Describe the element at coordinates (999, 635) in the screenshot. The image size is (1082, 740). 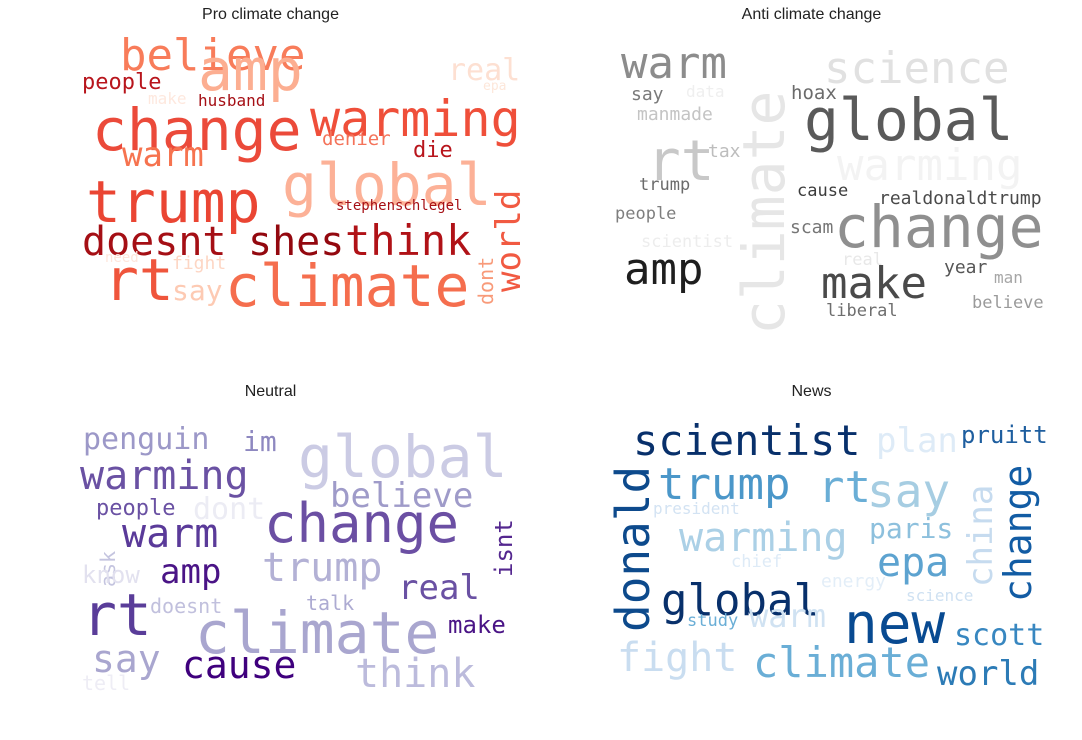
I see `word-scott: scott` at that location.